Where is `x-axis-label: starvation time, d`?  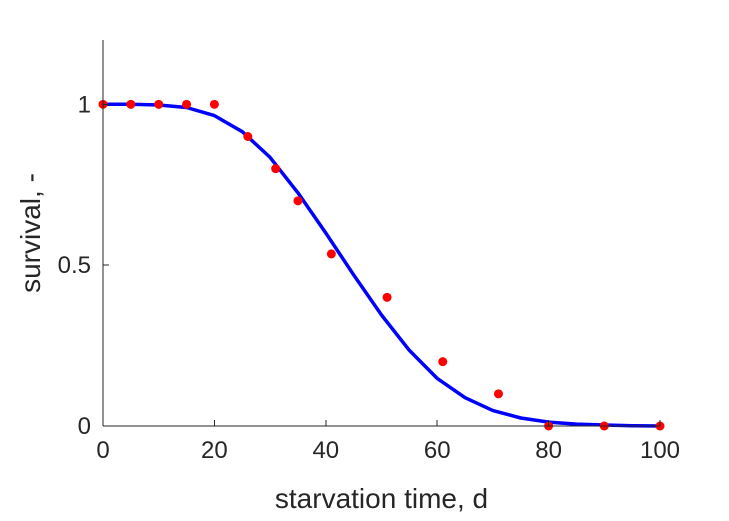 x-axis-label: starvation time, d is located at coordinates (381, 498).